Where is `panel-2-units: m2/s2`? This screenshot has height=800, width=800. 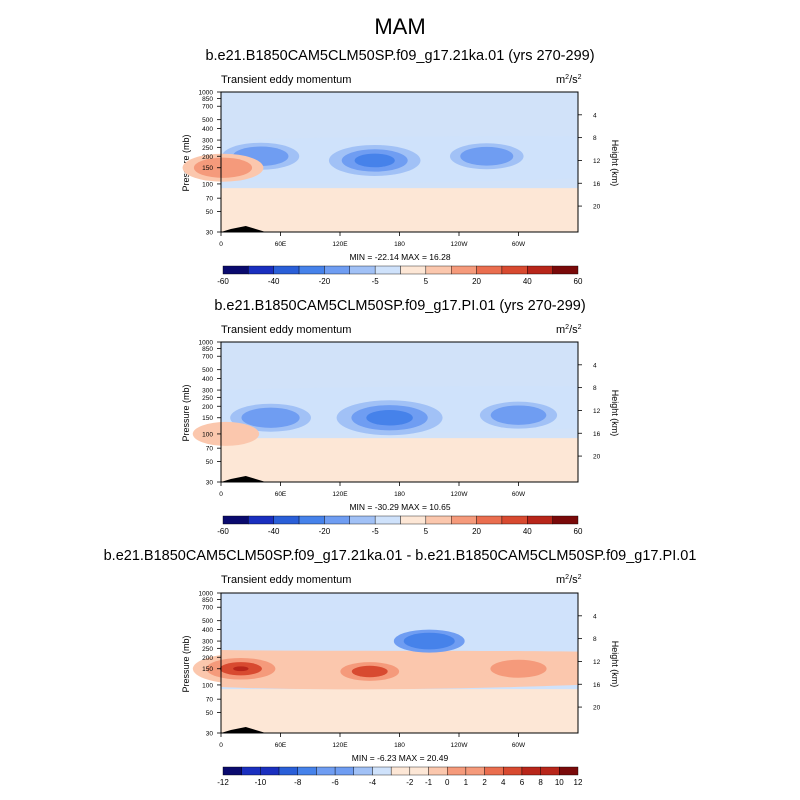 panel-2-units: m2/s2 is located at coordinates (569, 330).